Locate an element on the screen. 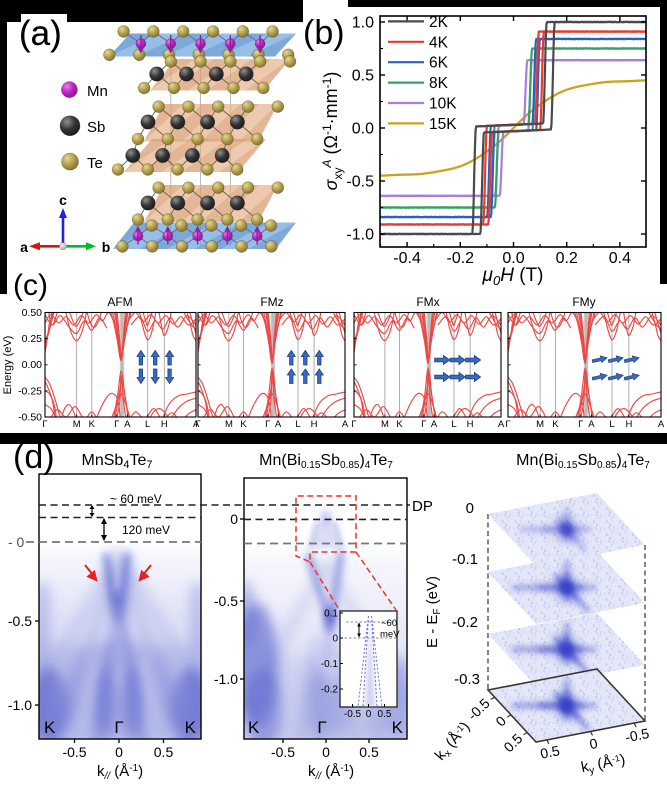 This screenshot has width=667, height=794. svg-text: 2K is located at coordinates (439, 22).